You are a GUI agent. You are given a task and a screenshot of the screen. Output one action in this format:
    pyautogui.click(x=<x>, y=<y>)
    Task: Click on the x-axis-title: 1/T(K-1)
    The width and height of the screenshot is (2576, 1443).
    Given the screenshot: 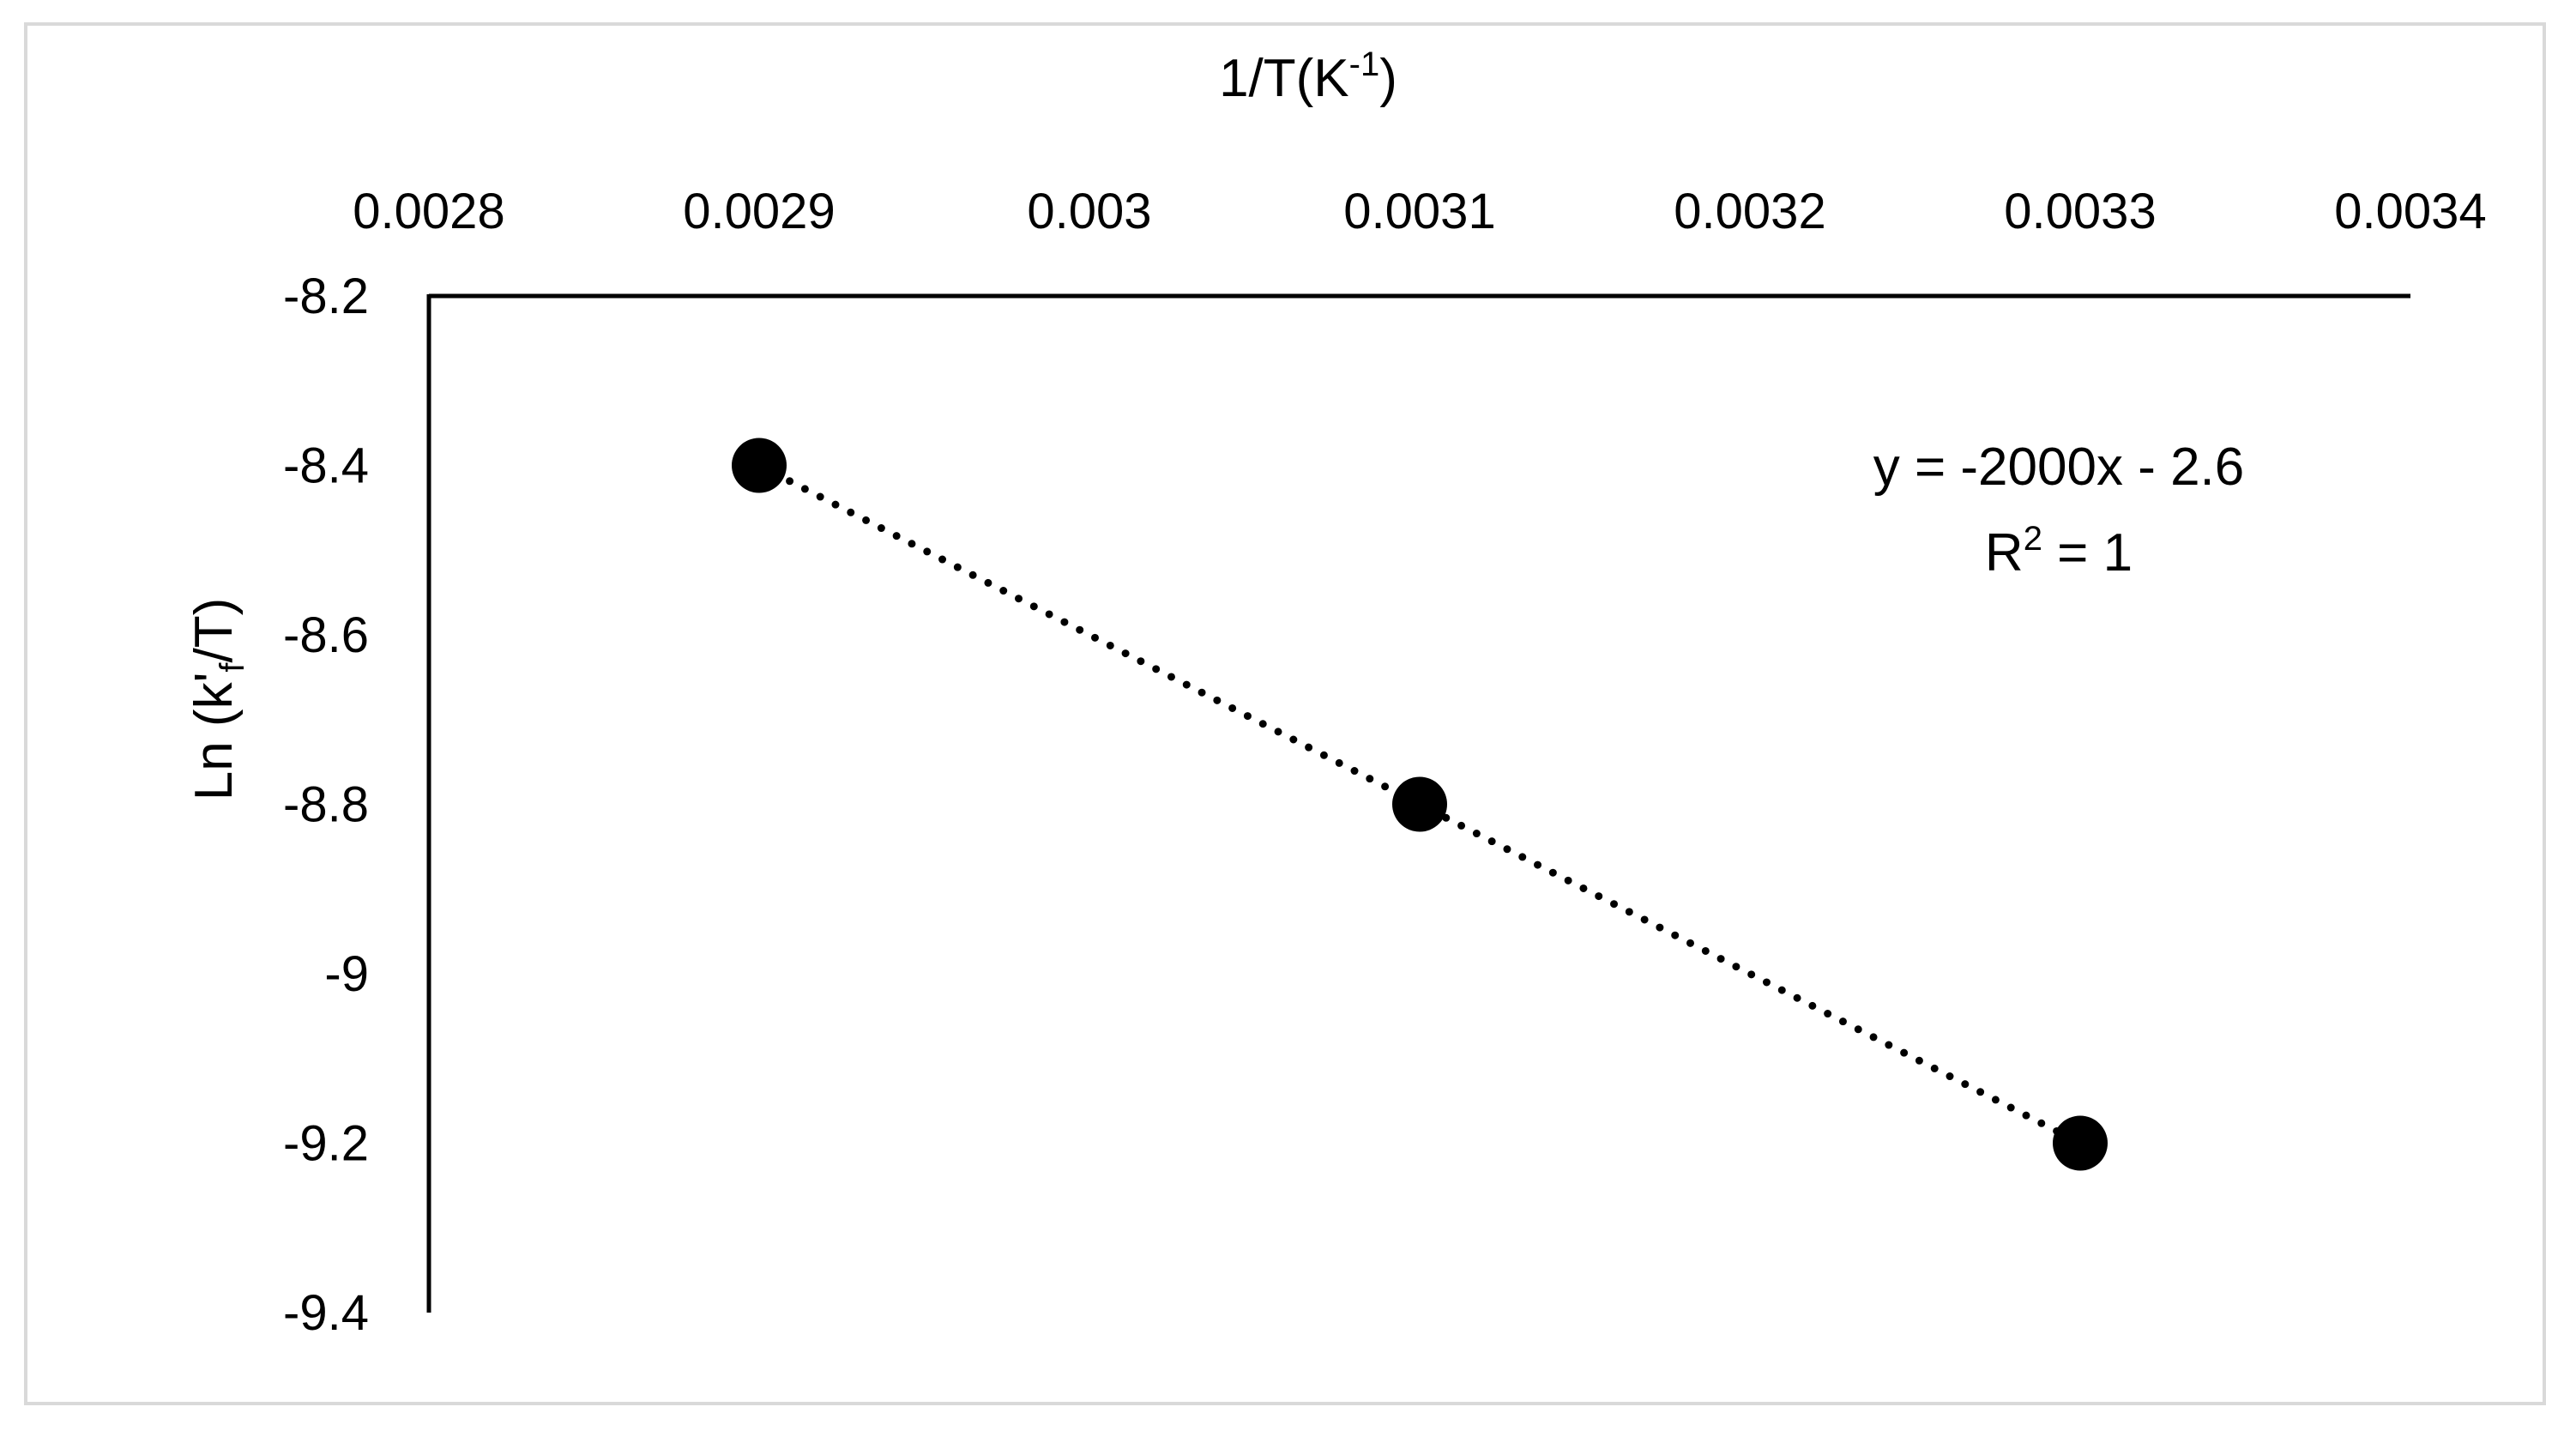 What is the action you would take?
    pyautogui.click(x=1308, y=77)
    